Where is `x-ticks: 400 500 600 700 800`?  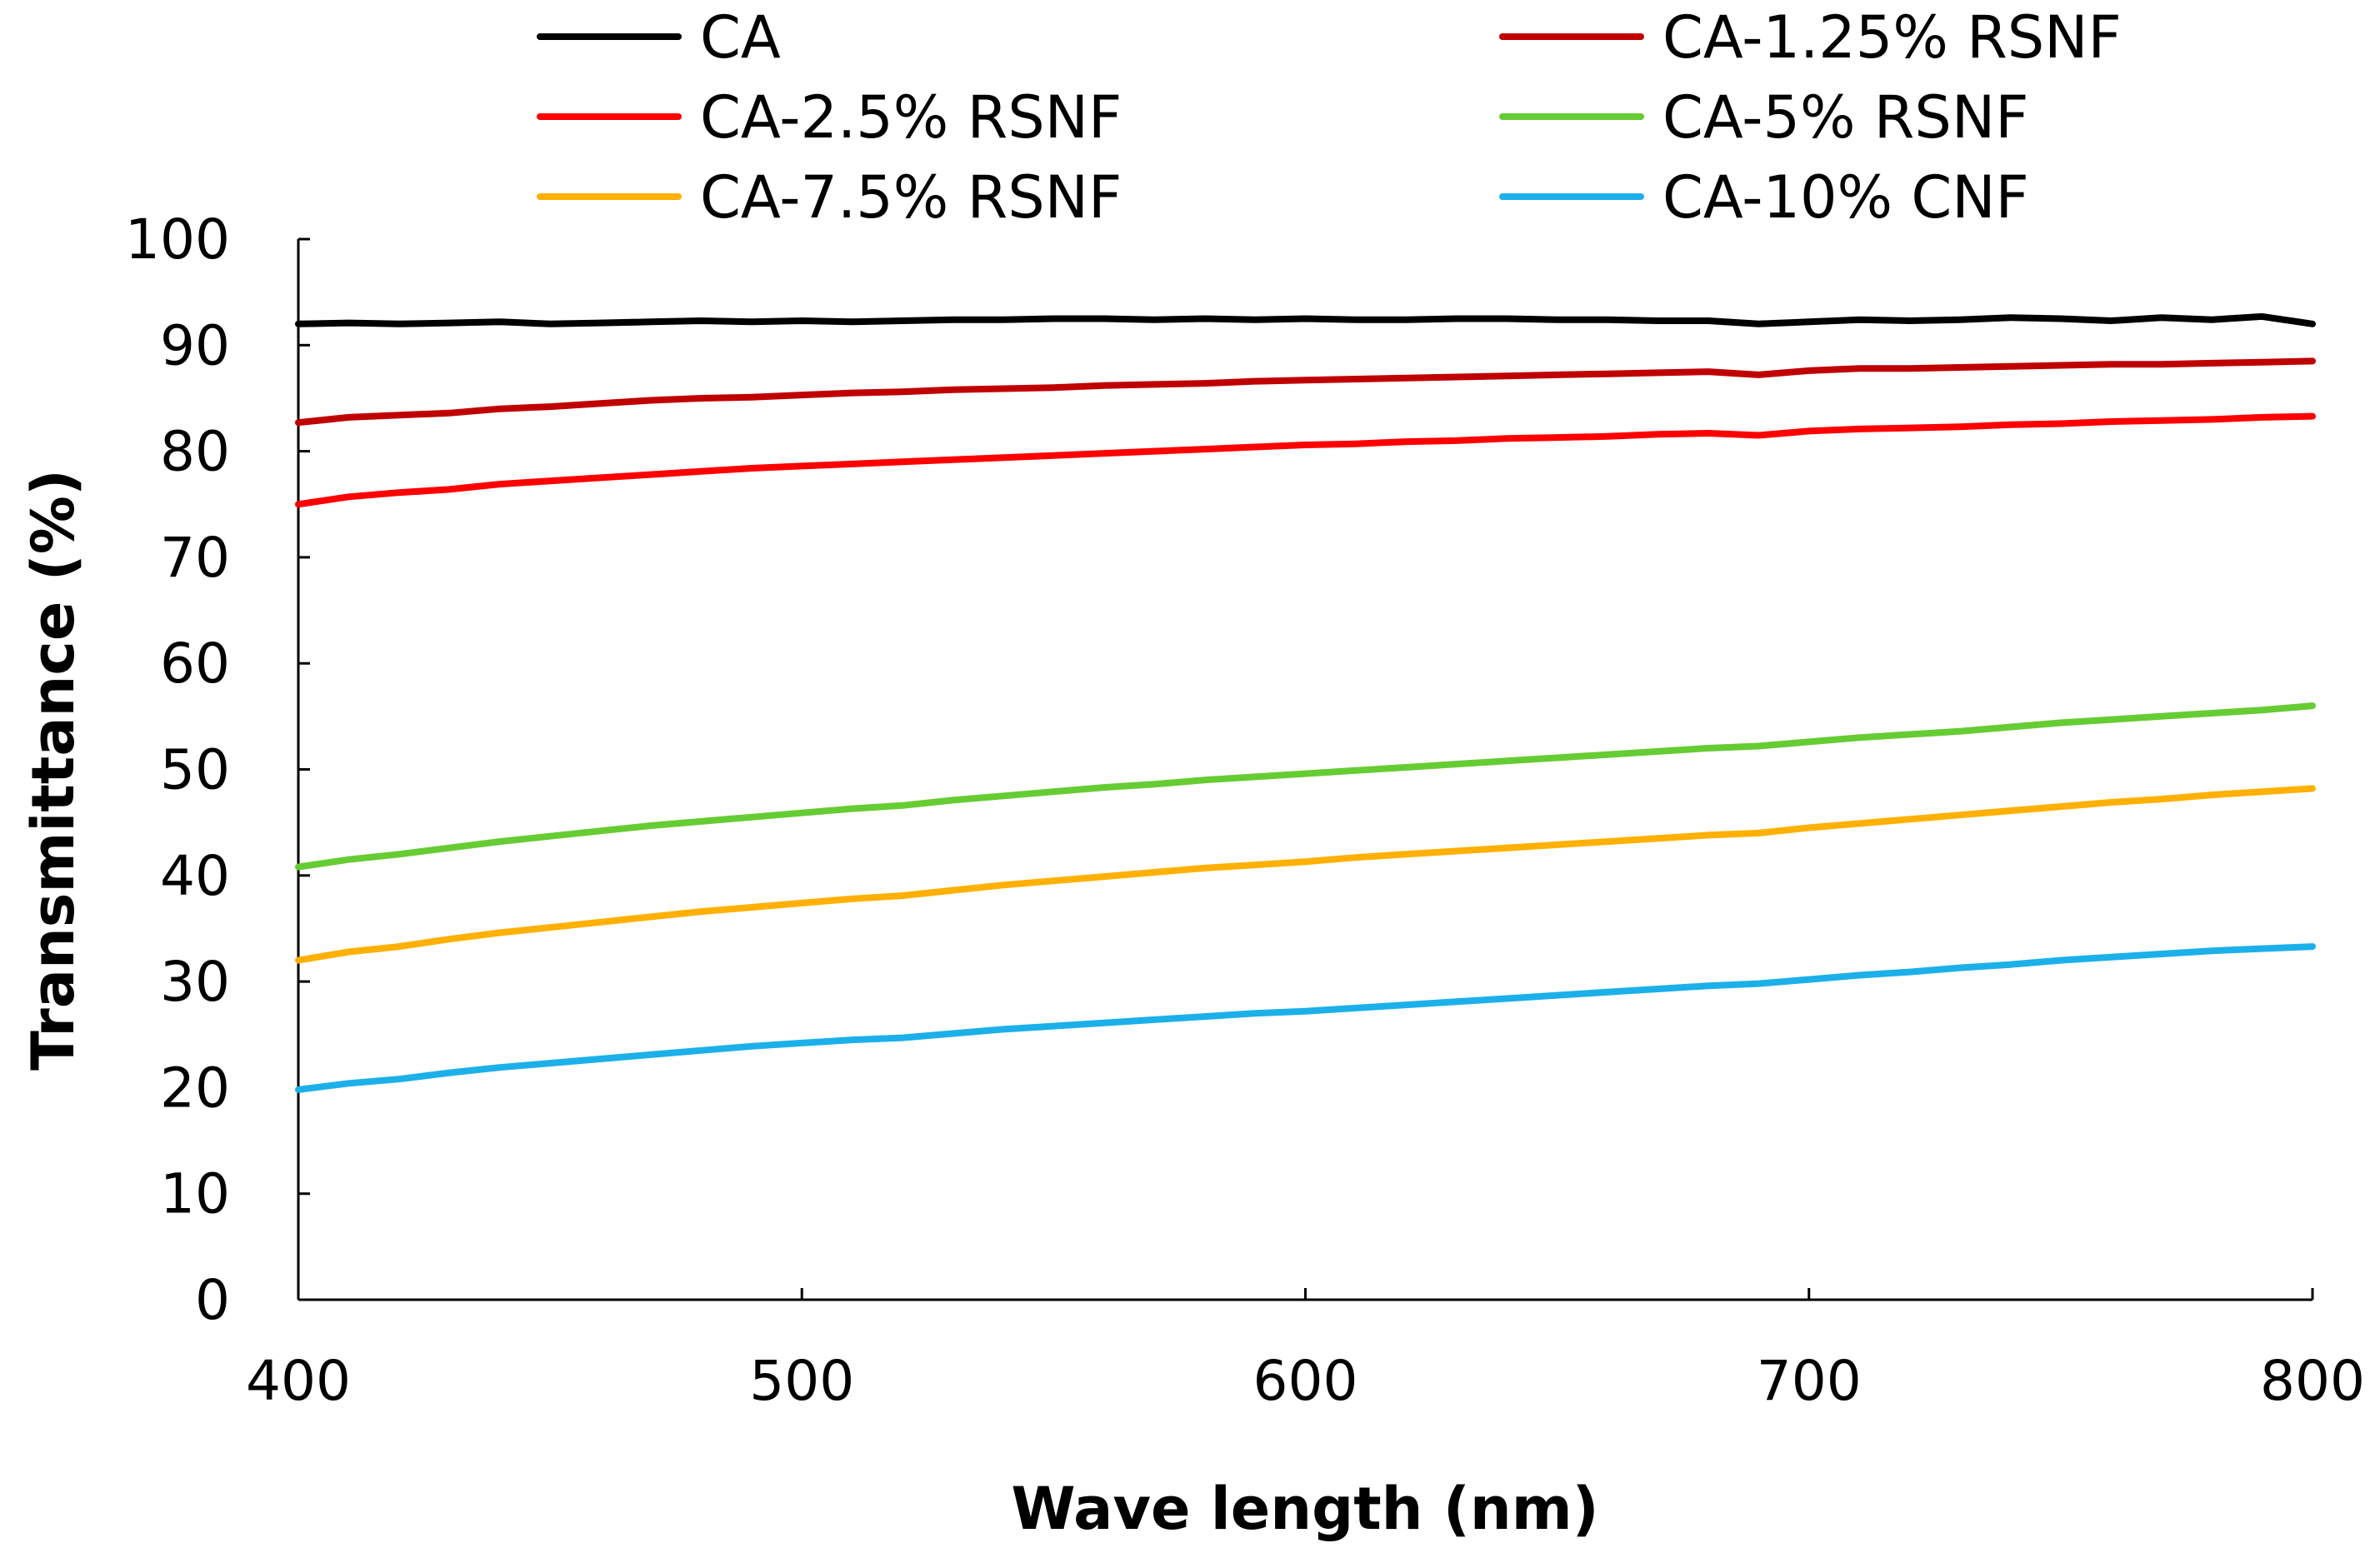 x-ticks: 400 500 600 700 800 is located at coordinates (1305, 1350).